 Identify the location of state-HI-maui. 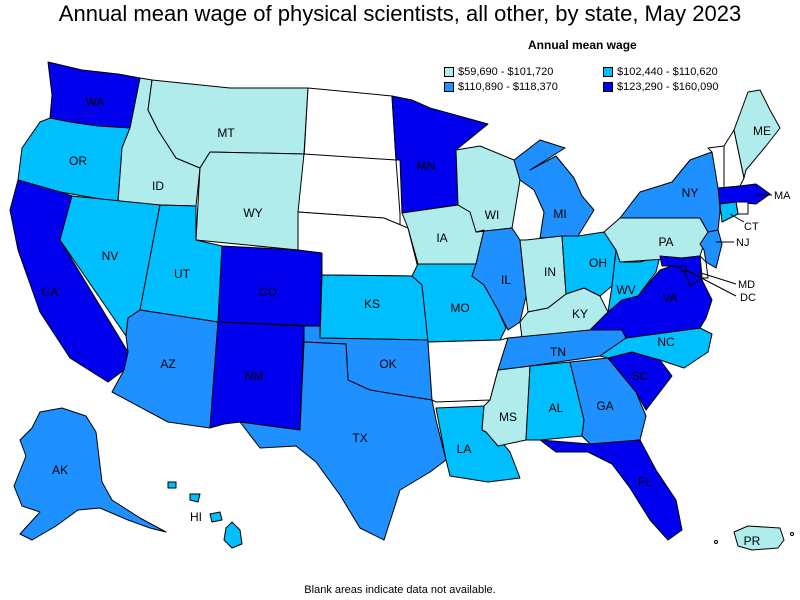
(216, 517).